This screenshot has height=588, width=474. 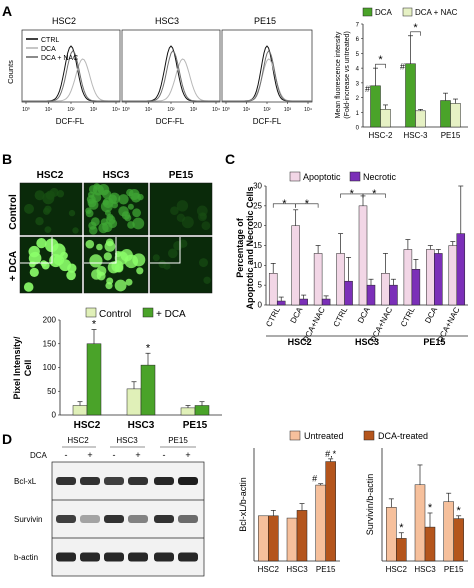 I want to click on survivin-xtick-label: HSC2, so click(x=397, y=569).